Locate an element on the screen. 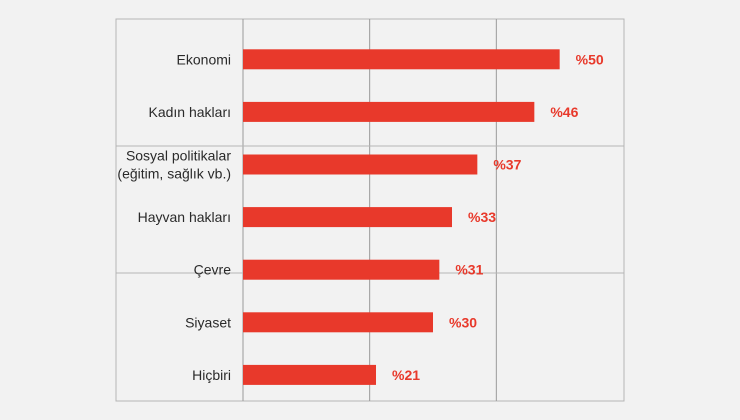  value-label-2: %37 is located at coordinates (507, 165).